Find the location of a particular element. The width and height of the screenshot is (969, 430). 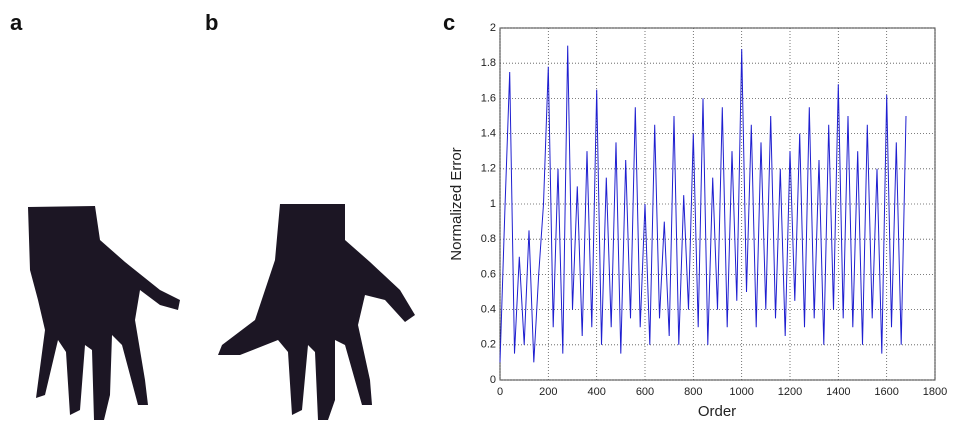

x-tick-label: 200 is located at coordinates (548, 392).